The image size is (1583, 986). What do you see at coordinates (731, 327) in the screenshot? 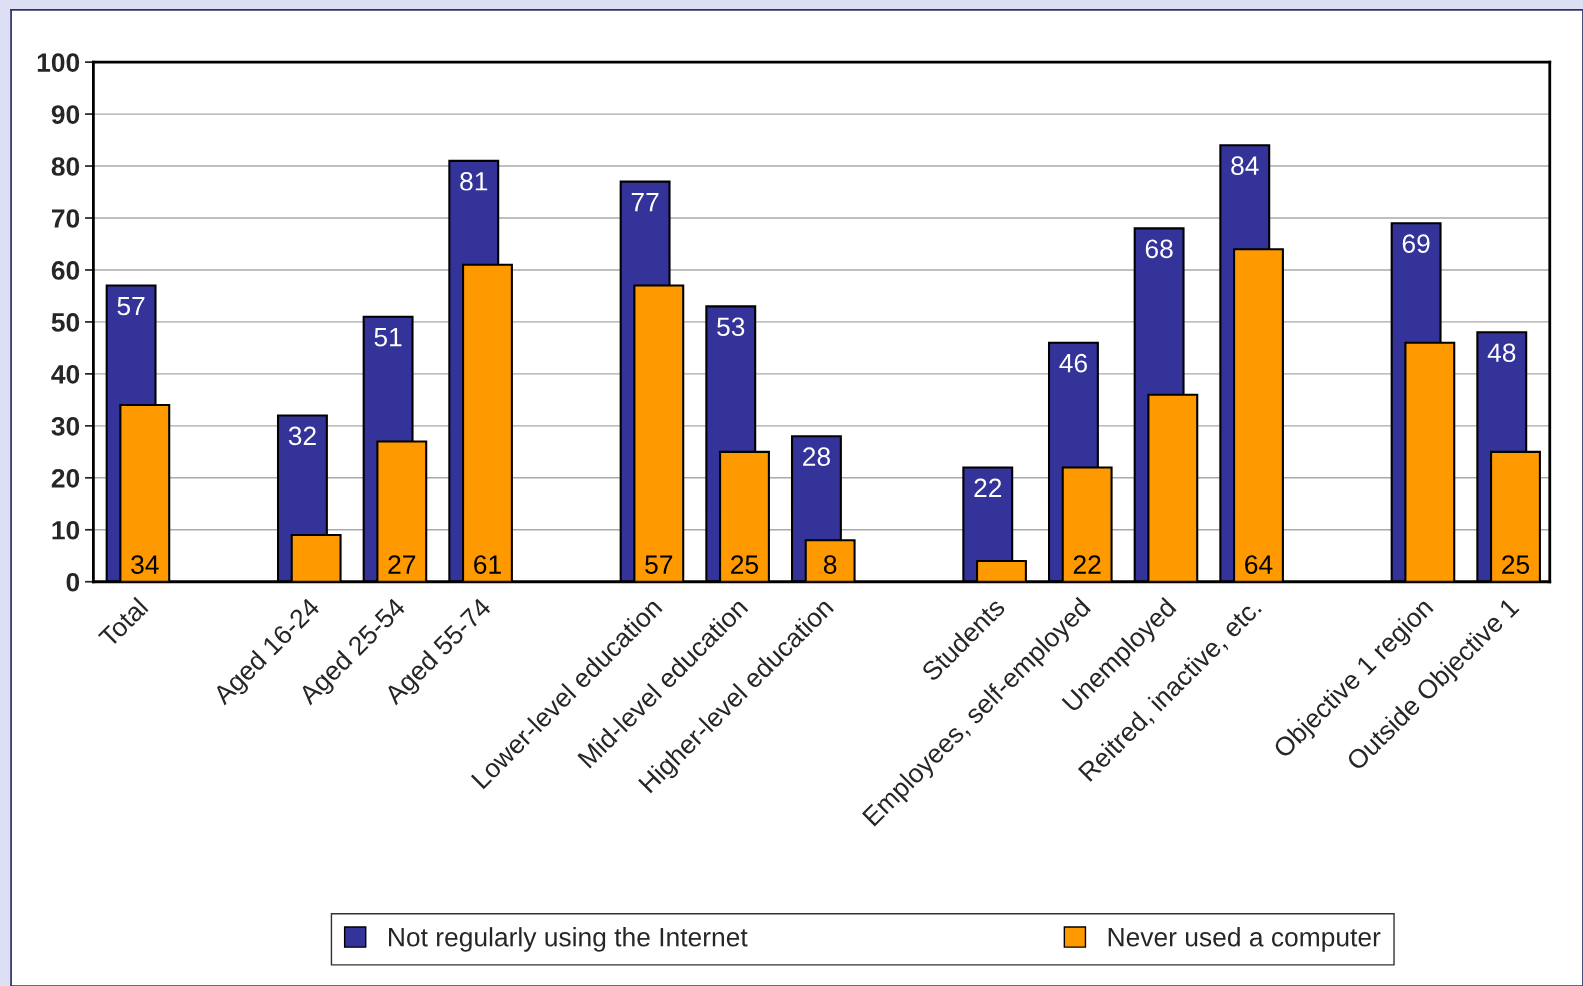
I see `data-label: 53` at bounding box center [731, 327].